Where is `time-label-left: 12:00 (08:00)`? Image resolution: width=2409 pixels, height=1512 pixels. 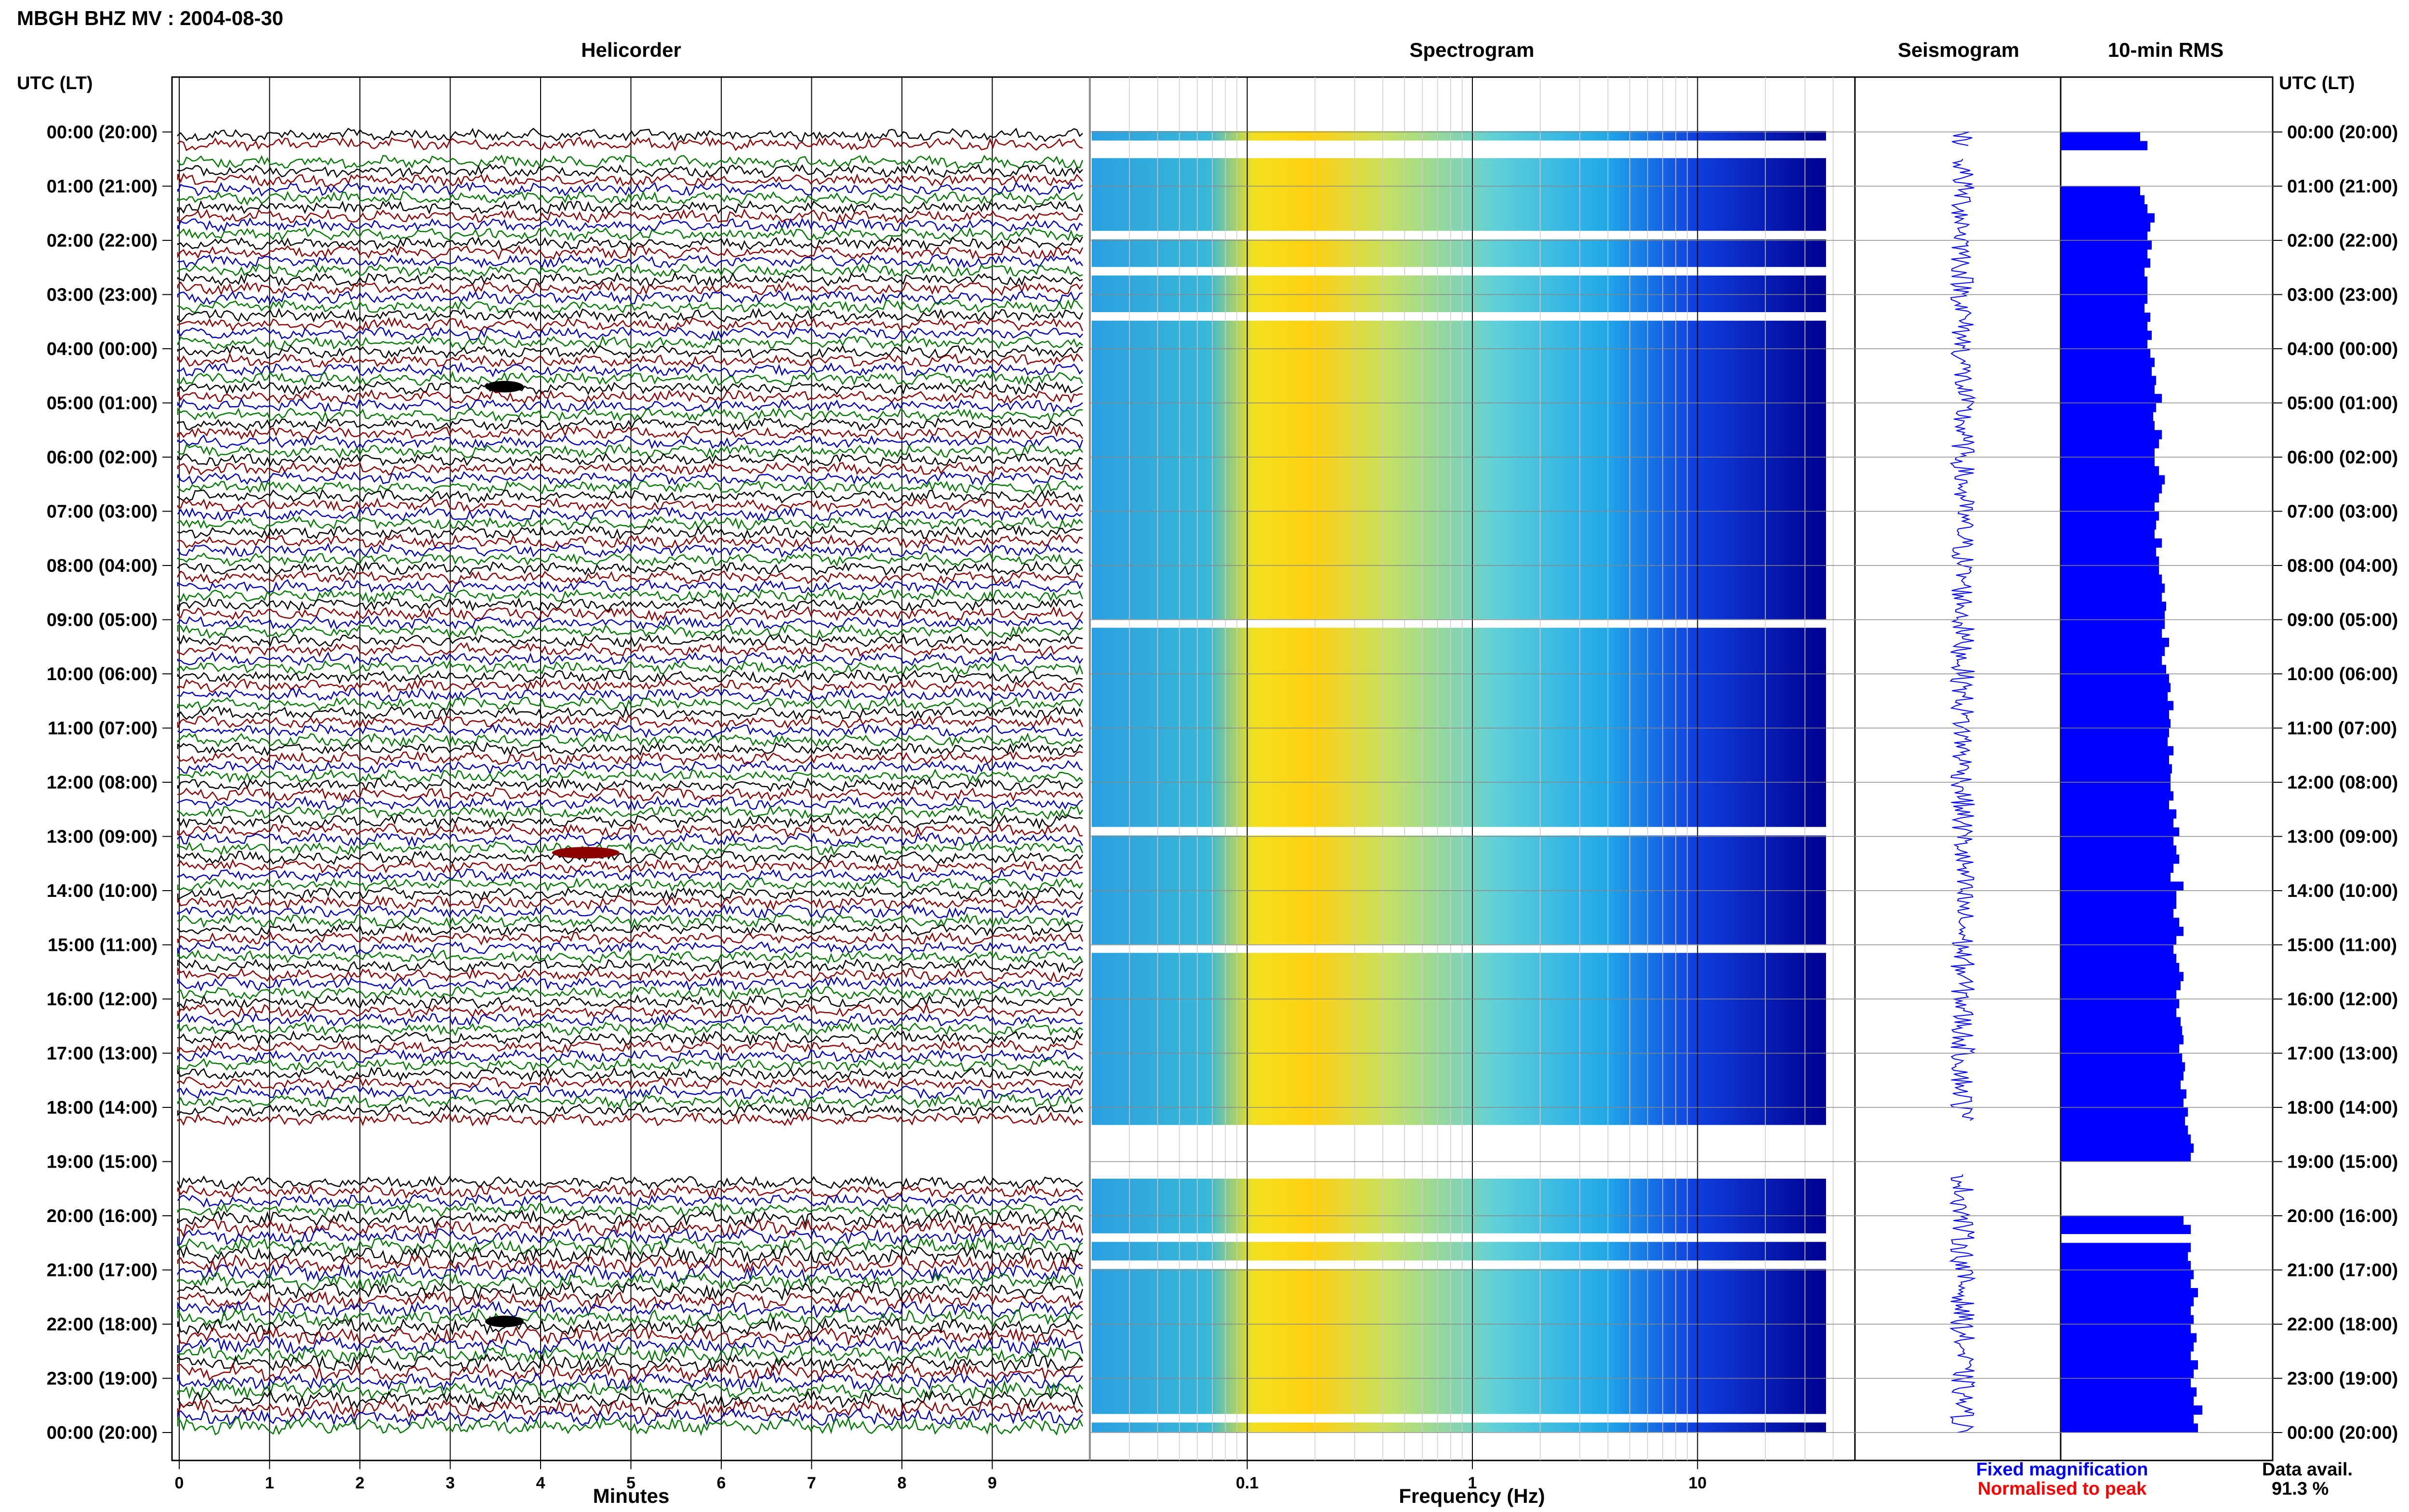 time-label-left: 12:00 (08:00) is located at coordinates (102, 783).